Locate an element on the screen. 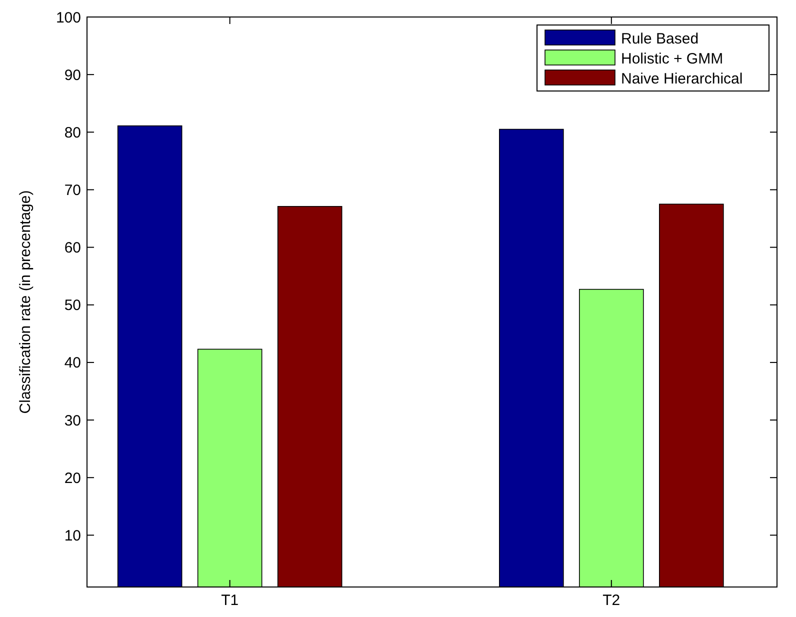  legend-label: Naive Hierarchical is located at coordinates (682, 79).